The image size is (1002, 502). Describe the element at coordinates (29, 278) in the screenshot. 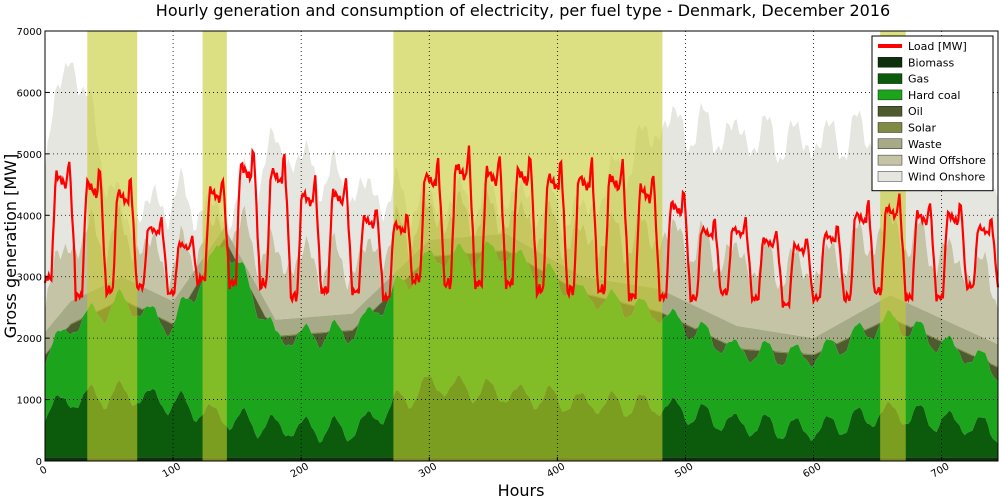

I see `y-tick-label: 3000` at that location.